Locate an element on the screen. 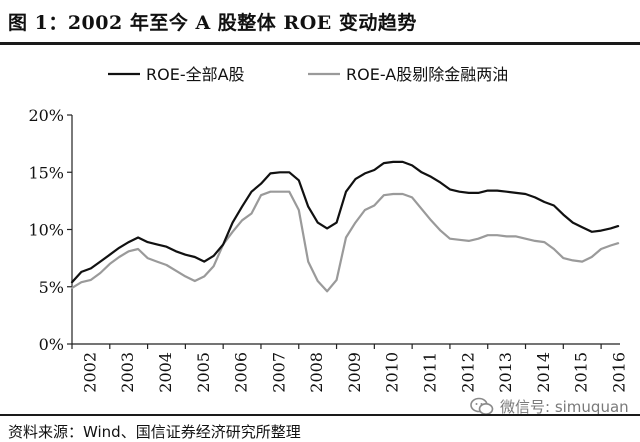 This screenshot has width=640, height=442. x-tick-label: 2002 is located at coordinates (89, 372).